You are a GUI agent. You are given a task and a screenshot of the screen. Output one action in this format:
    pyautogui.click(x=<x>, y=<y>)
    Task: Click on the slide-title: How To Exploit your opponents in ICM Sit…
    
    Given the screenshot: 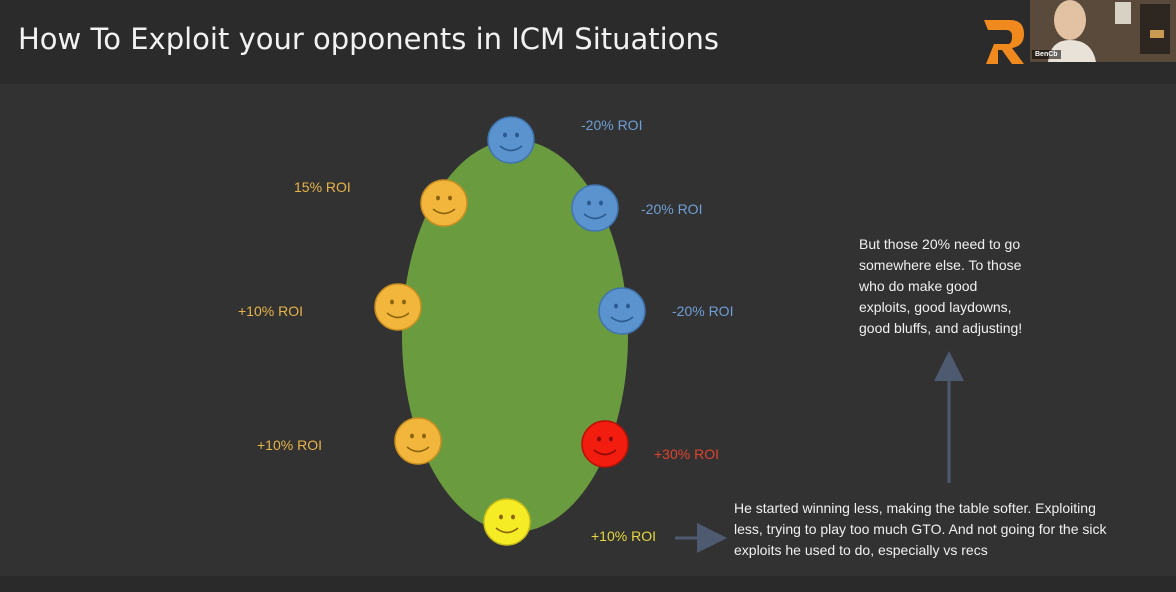 What is the action you would take?
    pyautogui.click(x=368, y=39)
    